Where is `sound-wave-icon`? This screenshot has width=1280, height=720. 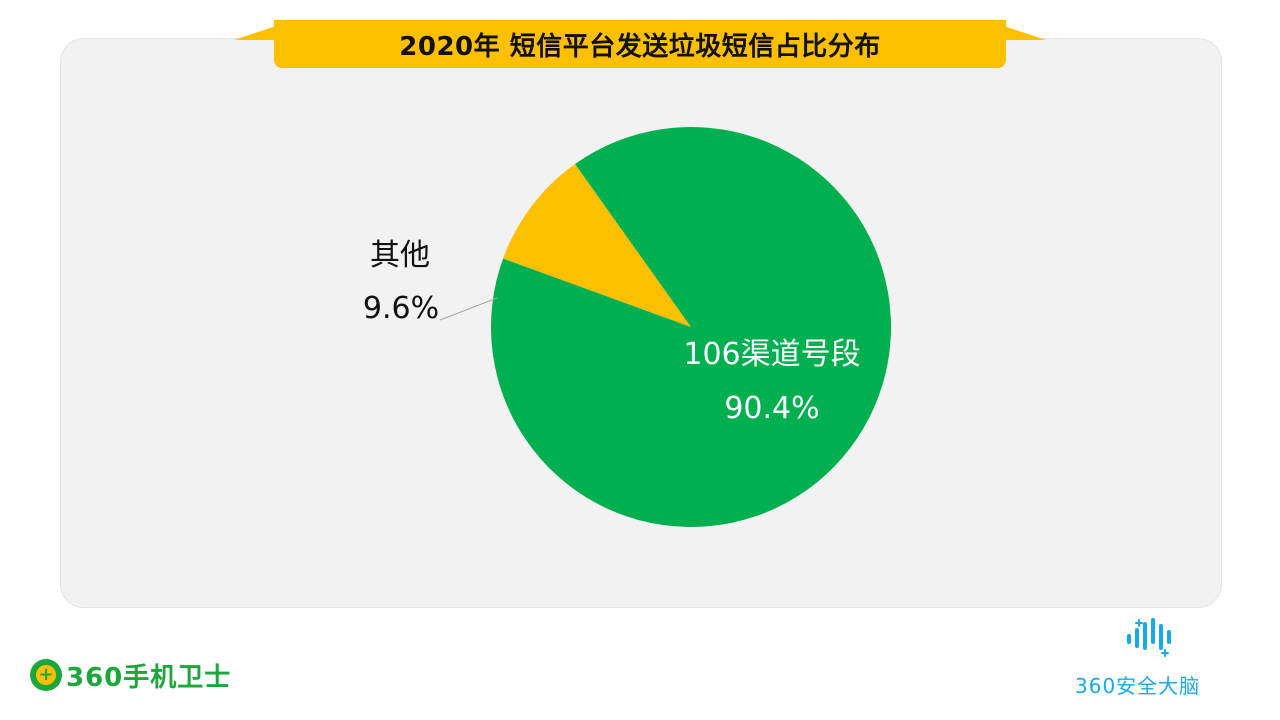
sound-wave-icon is located at coordinates (1149, 637).